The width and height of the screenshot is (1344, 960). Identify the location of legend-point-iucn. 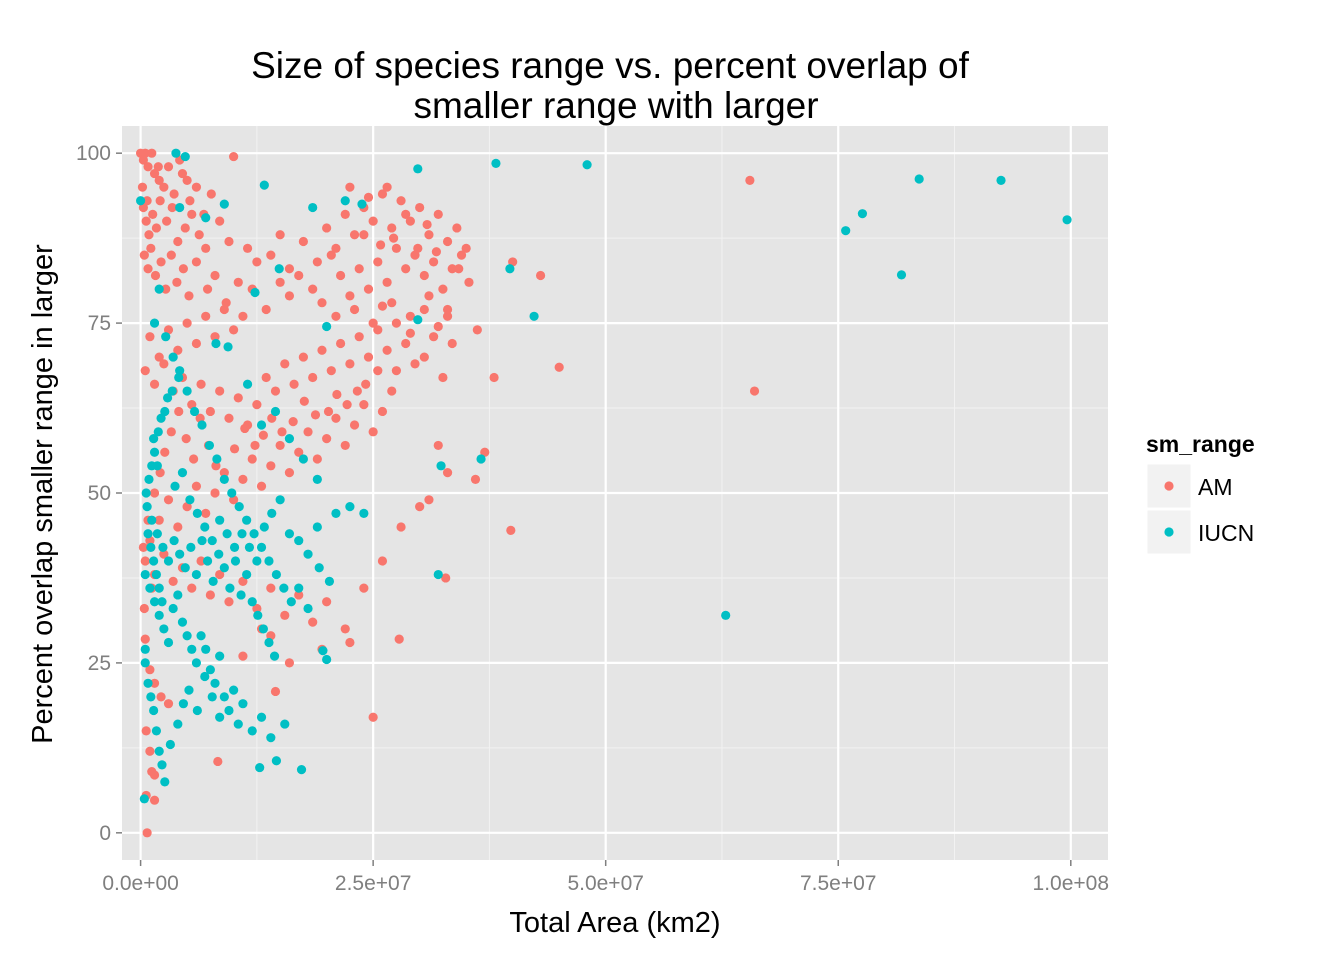
(1169, 532).